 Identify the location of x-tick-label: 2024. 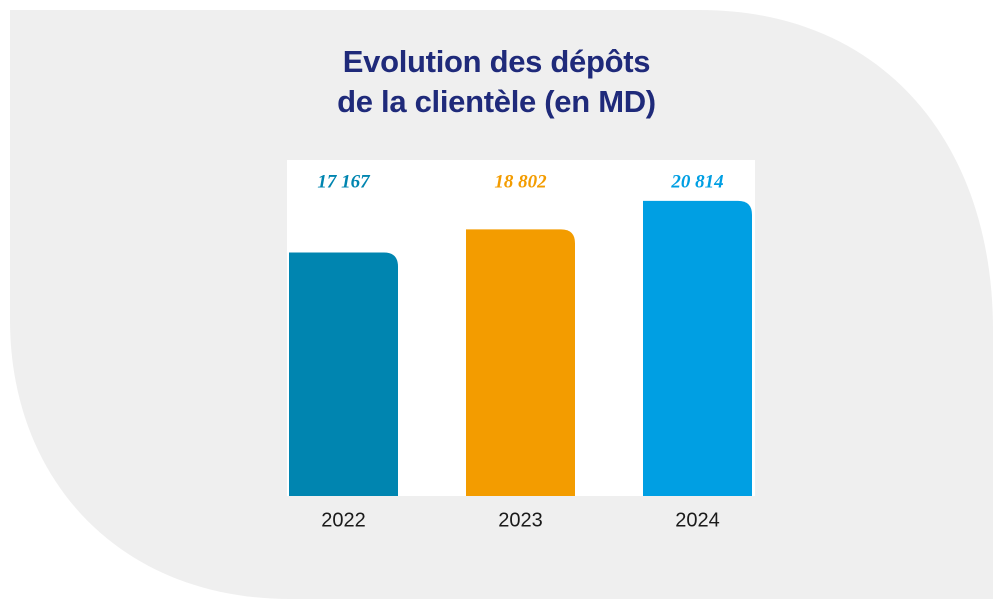
(697, 520).